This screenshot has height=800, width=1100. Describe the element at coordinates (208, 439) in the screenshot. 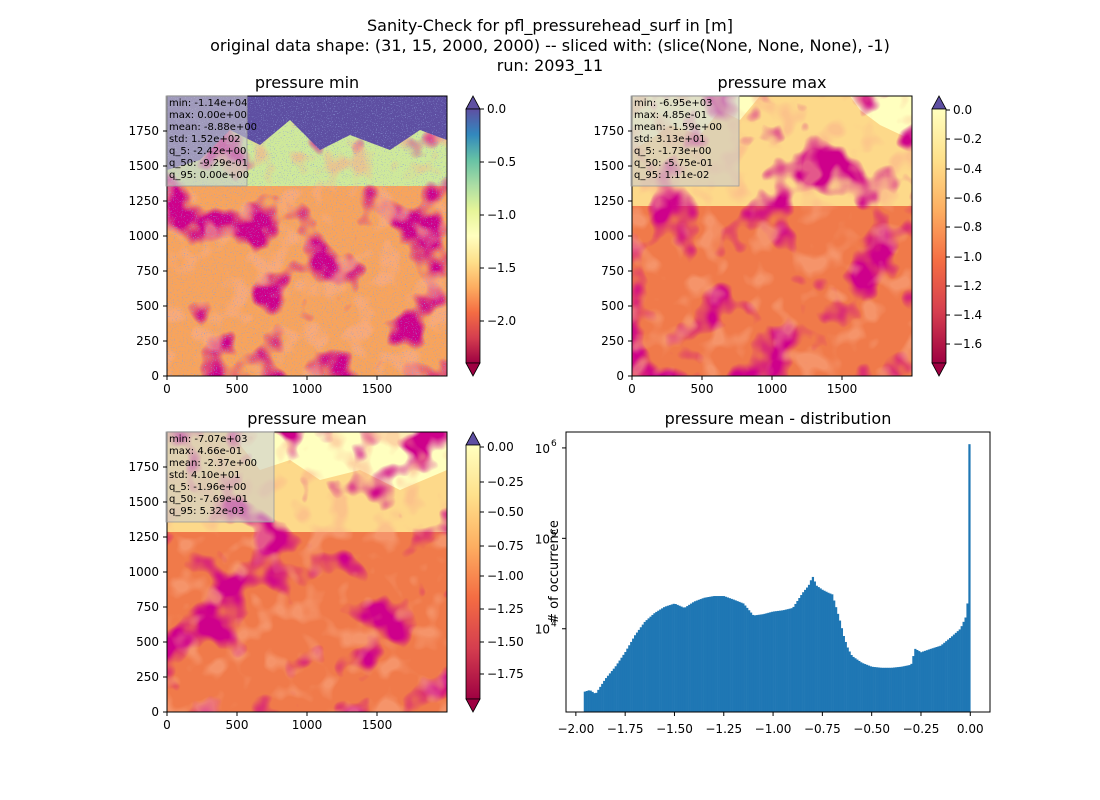

I see `stats-line: min: -7.07e+03` at that location.